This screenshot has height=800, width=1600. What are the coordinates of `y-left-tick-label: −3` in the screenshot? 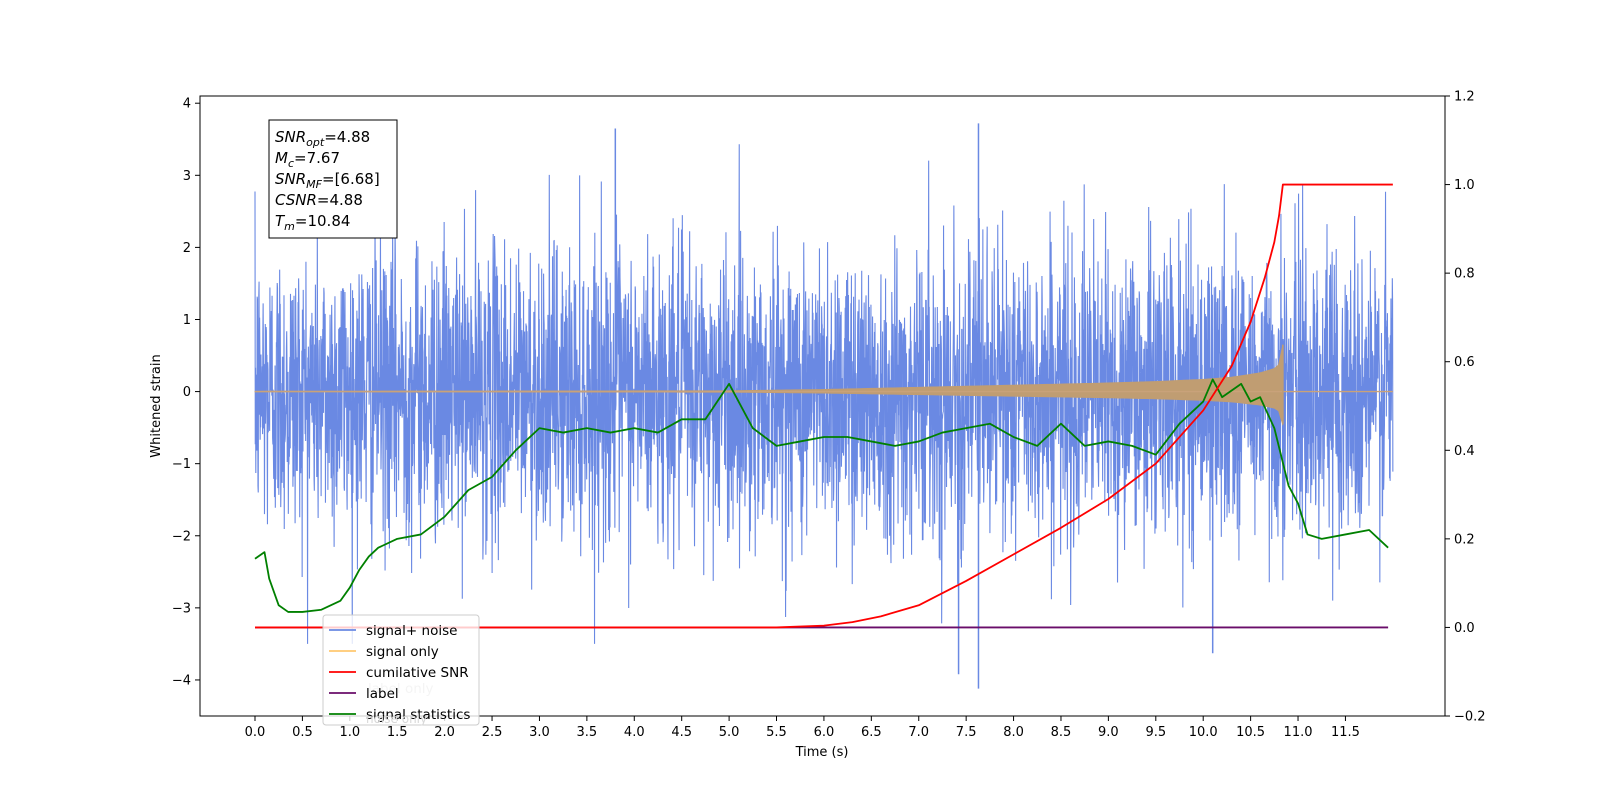 It's located at (181, 608).